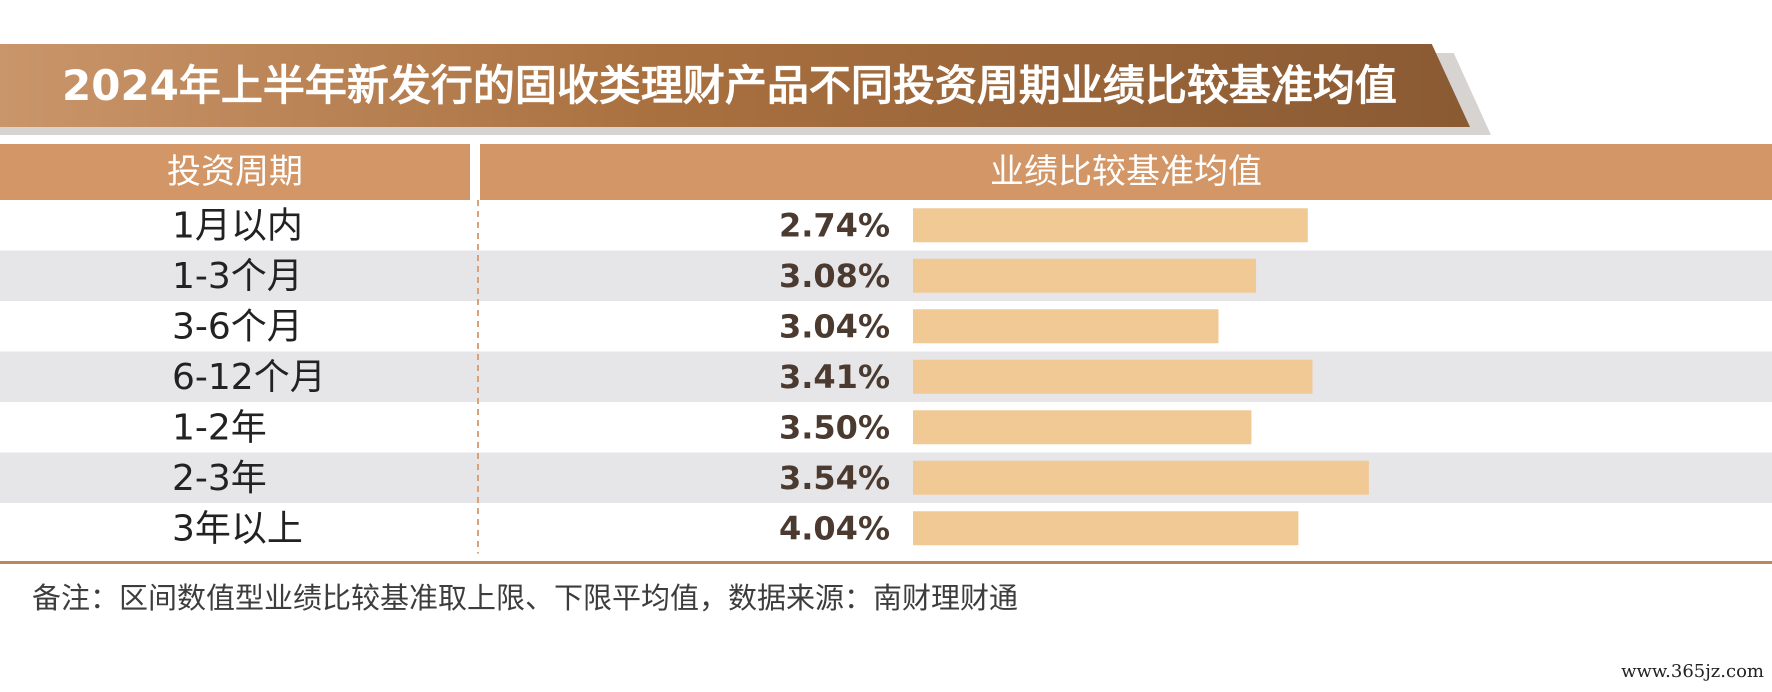 The image size is (1772, 692). I want to click on category-label: 1月以内, so click(237, 225).